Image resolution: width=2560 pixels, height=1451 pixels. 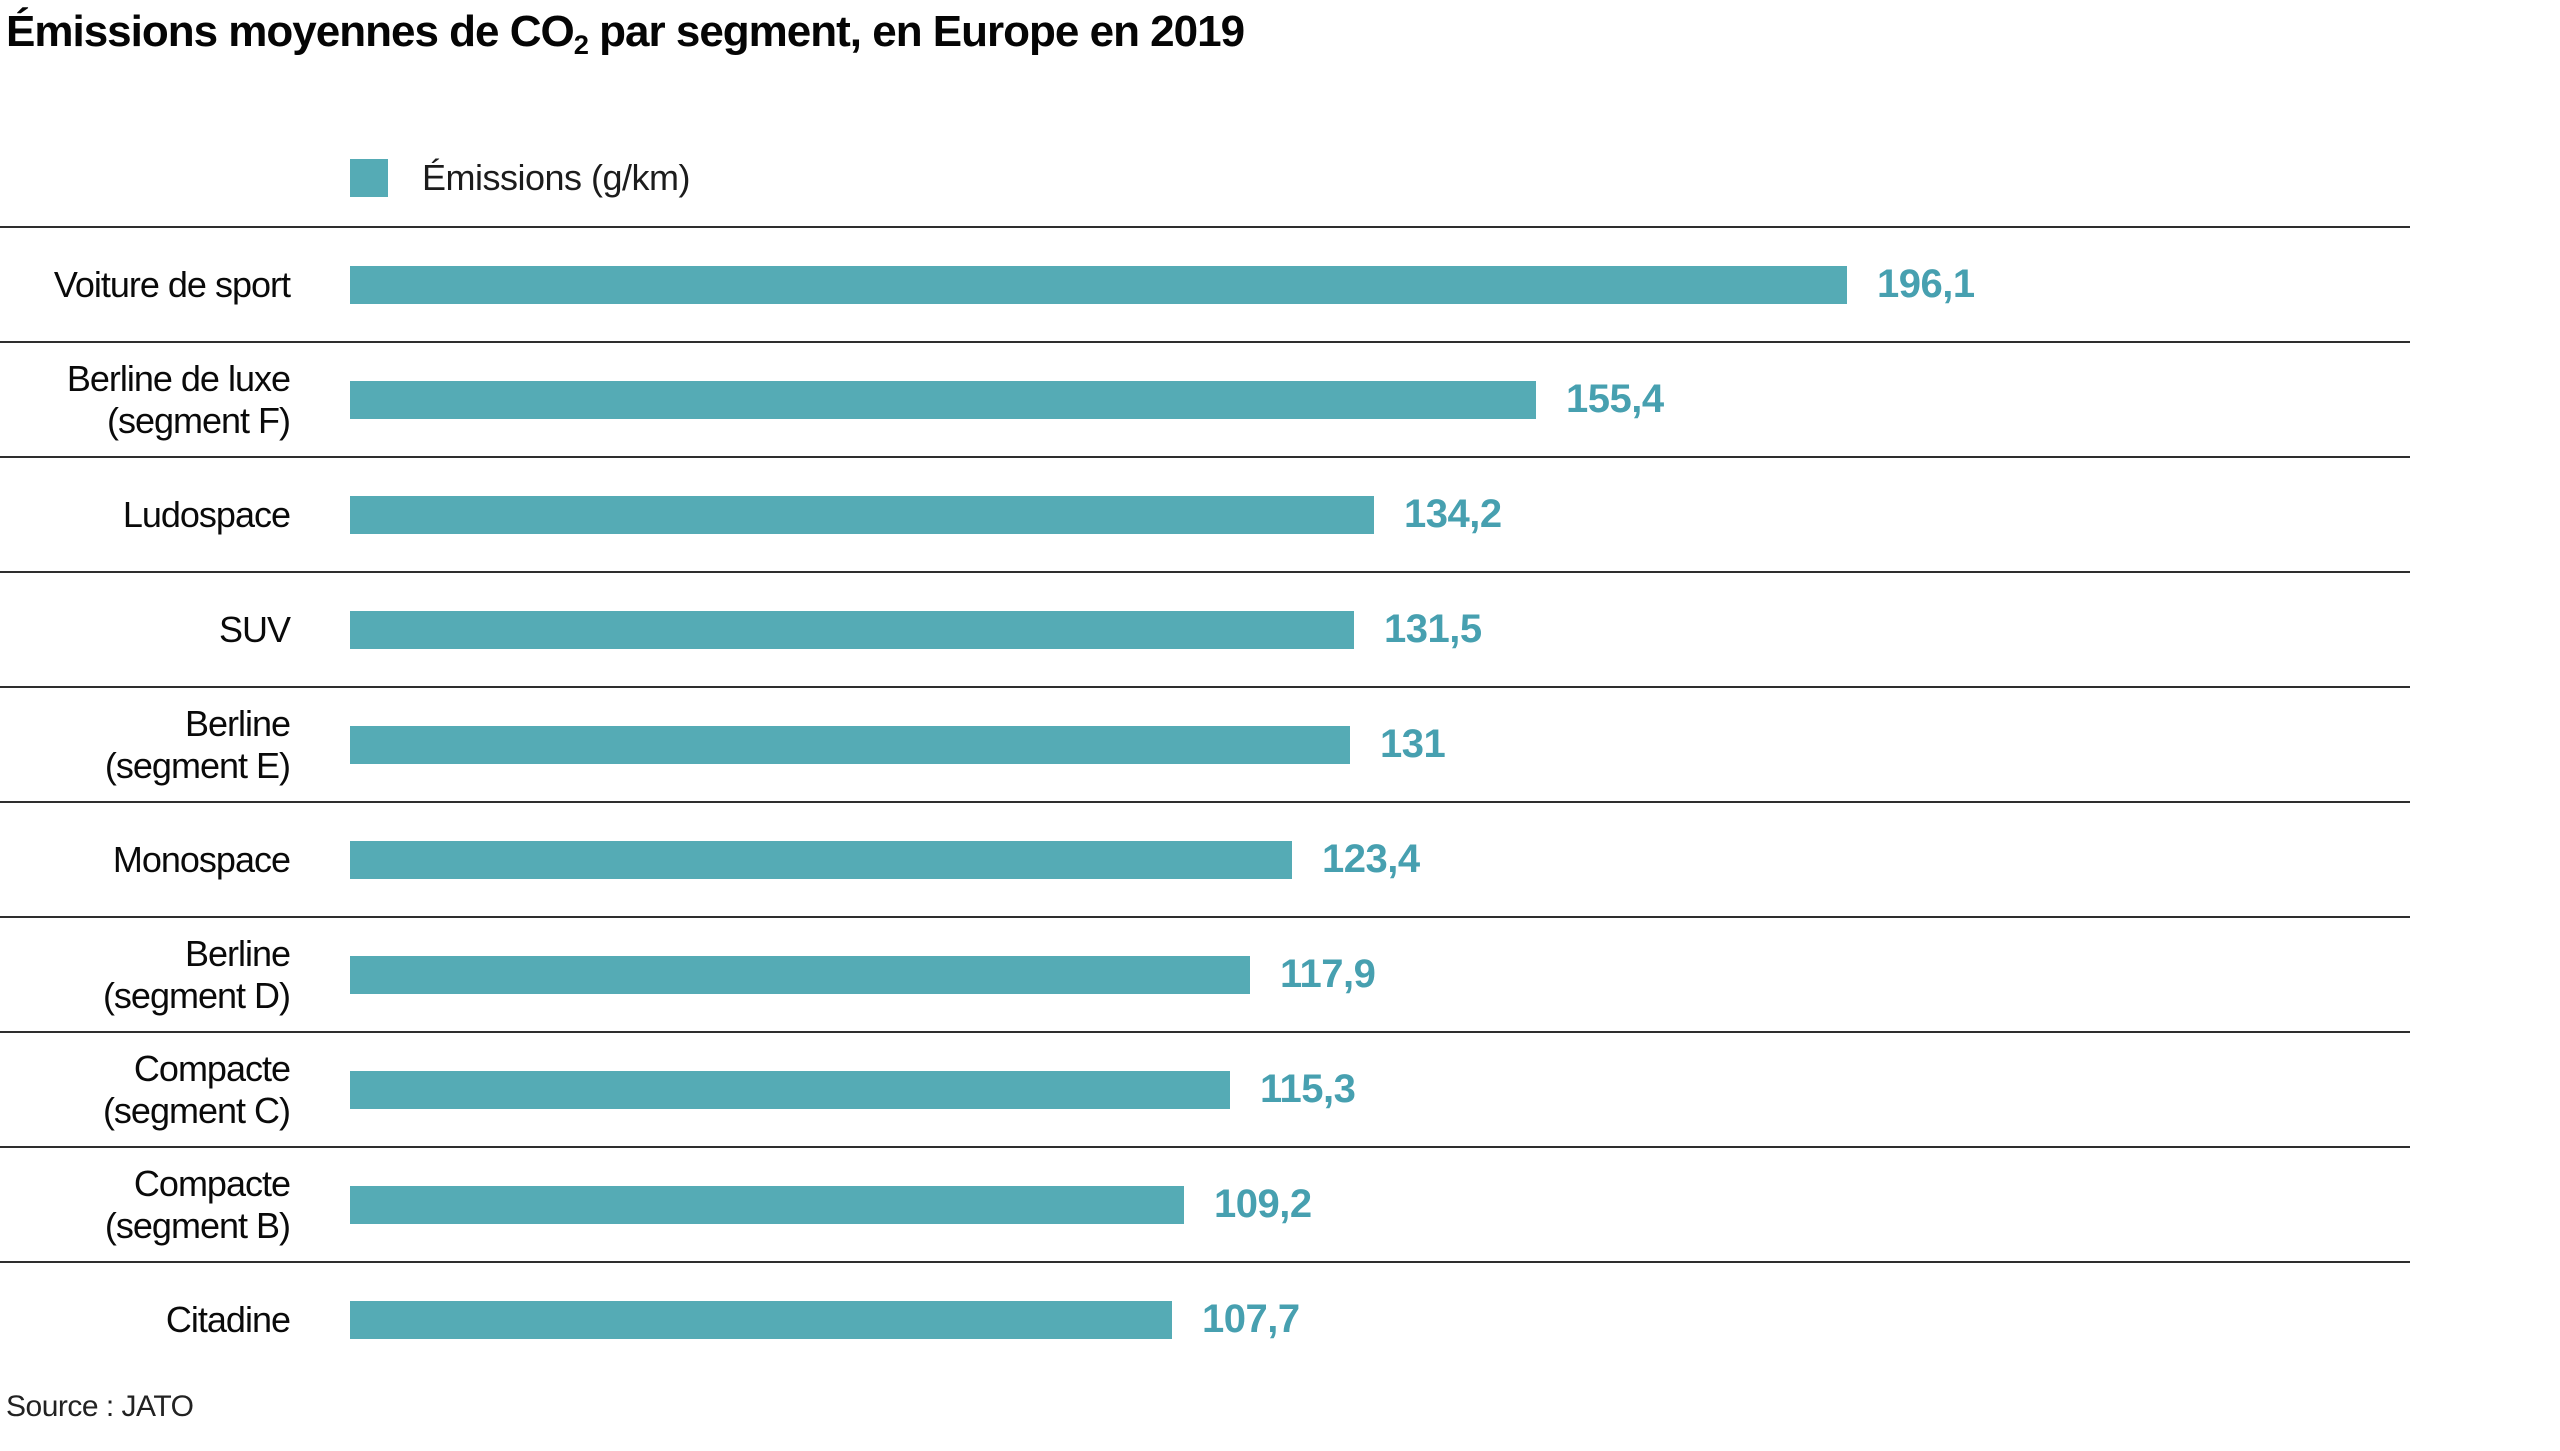 What do you see at coordinates (581, 44) in the screenshot?
I see `chart-title-subscript: 2` at bounding box center [581, 44].